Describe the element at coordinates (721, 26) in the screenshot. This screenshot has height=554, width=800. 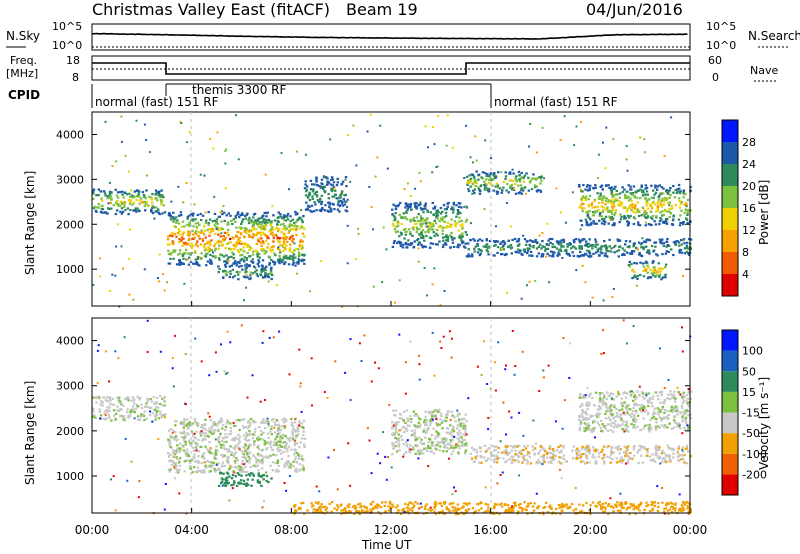
I see `nsearch-tick-high: 10^5` at that location.